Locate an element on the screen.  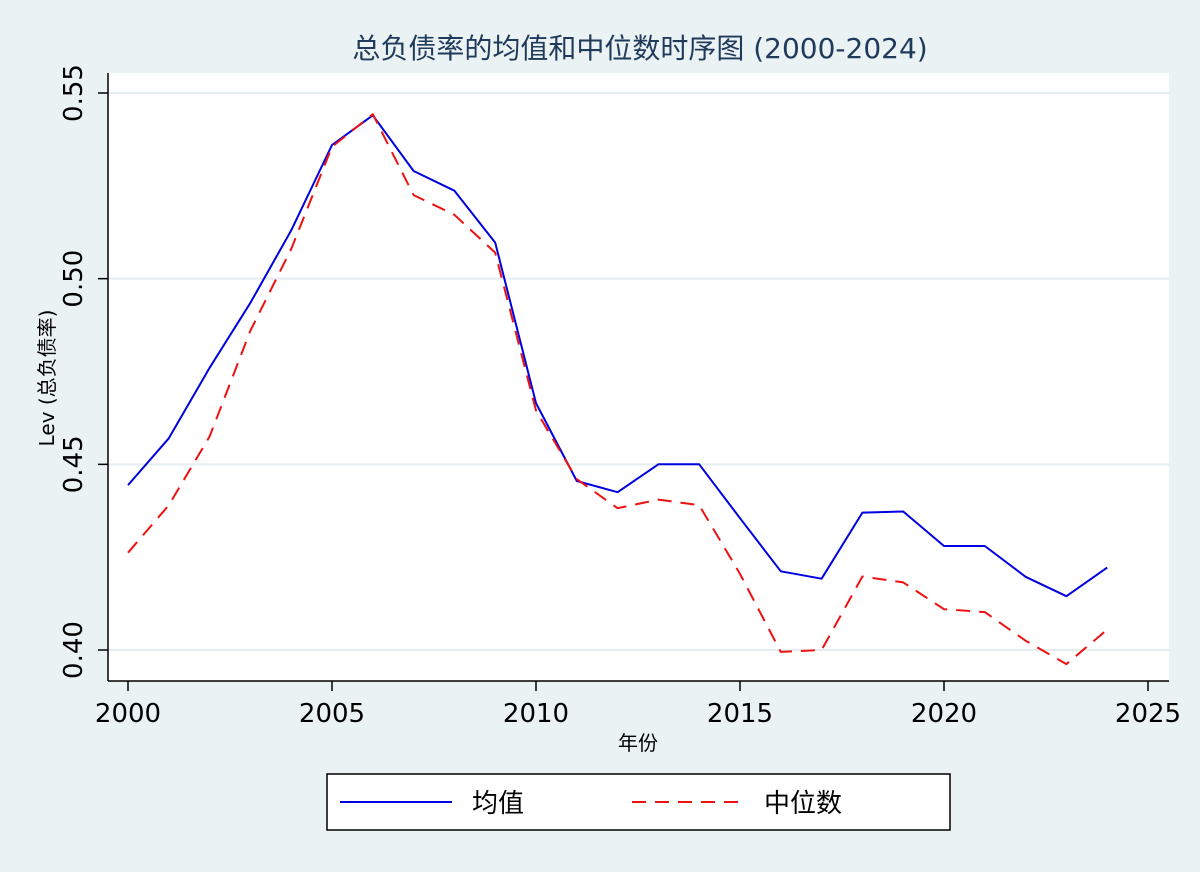
y-ticks: 0.40 0.45 0.50 0.55 is located at coordinates (83, 371).